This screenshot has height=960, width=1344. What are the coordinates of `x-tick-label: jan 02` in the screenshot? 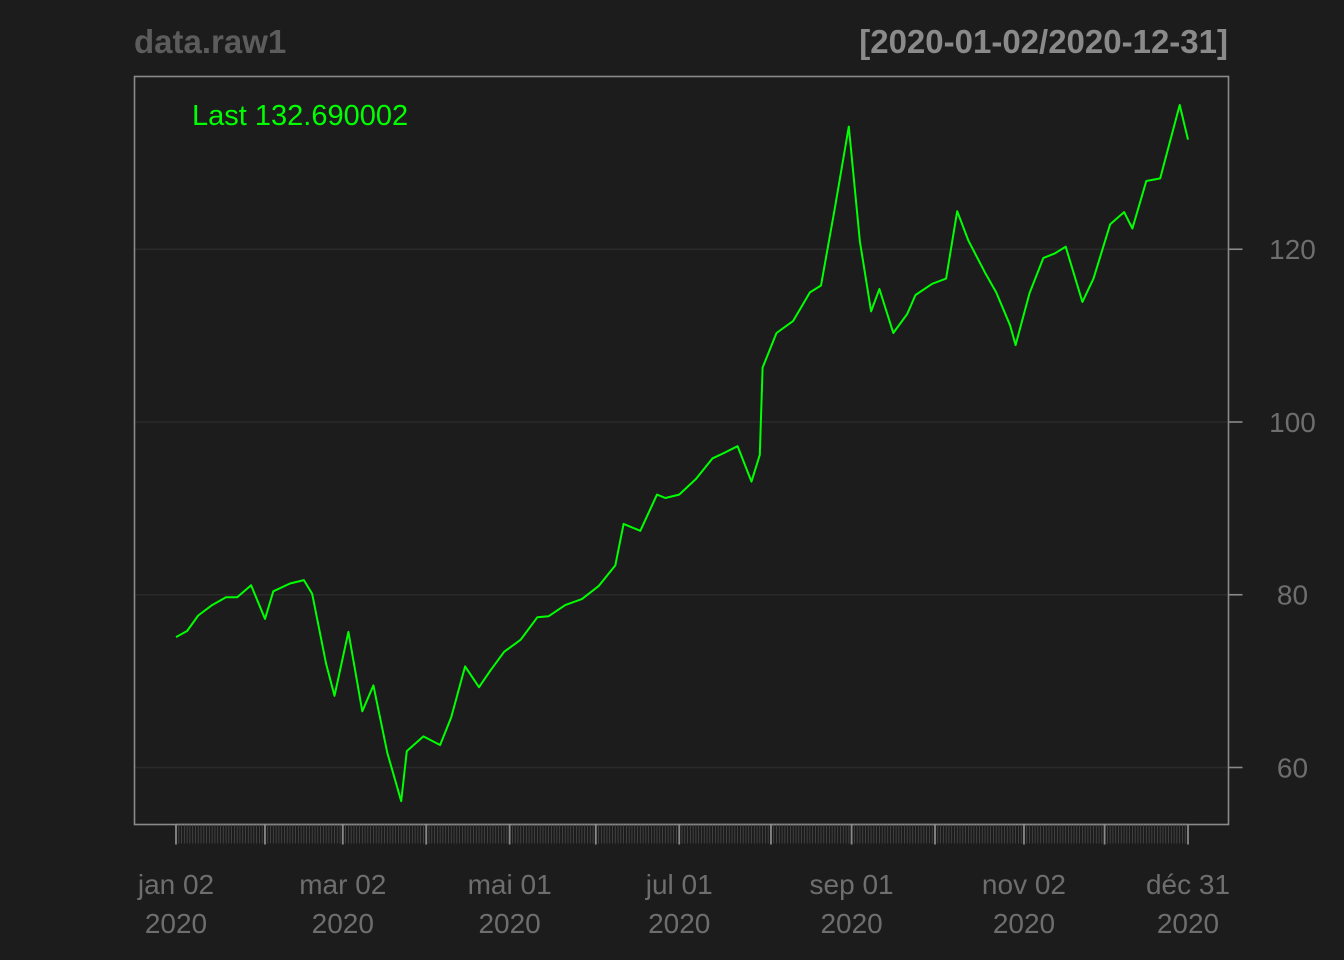 It's located at (175, 884).